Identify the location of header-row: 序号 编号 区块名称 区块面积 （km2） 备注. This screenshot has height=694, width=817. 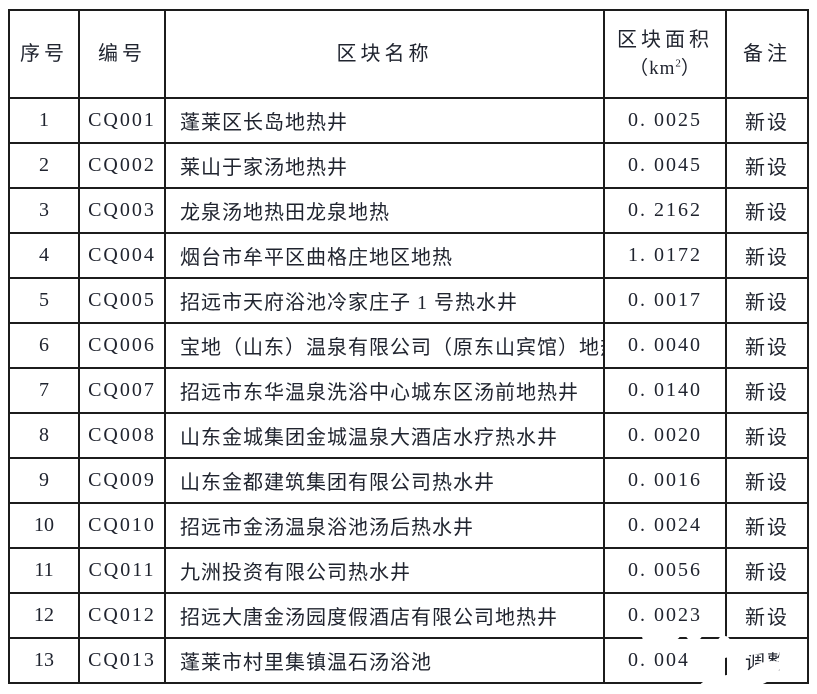
(408, 54).